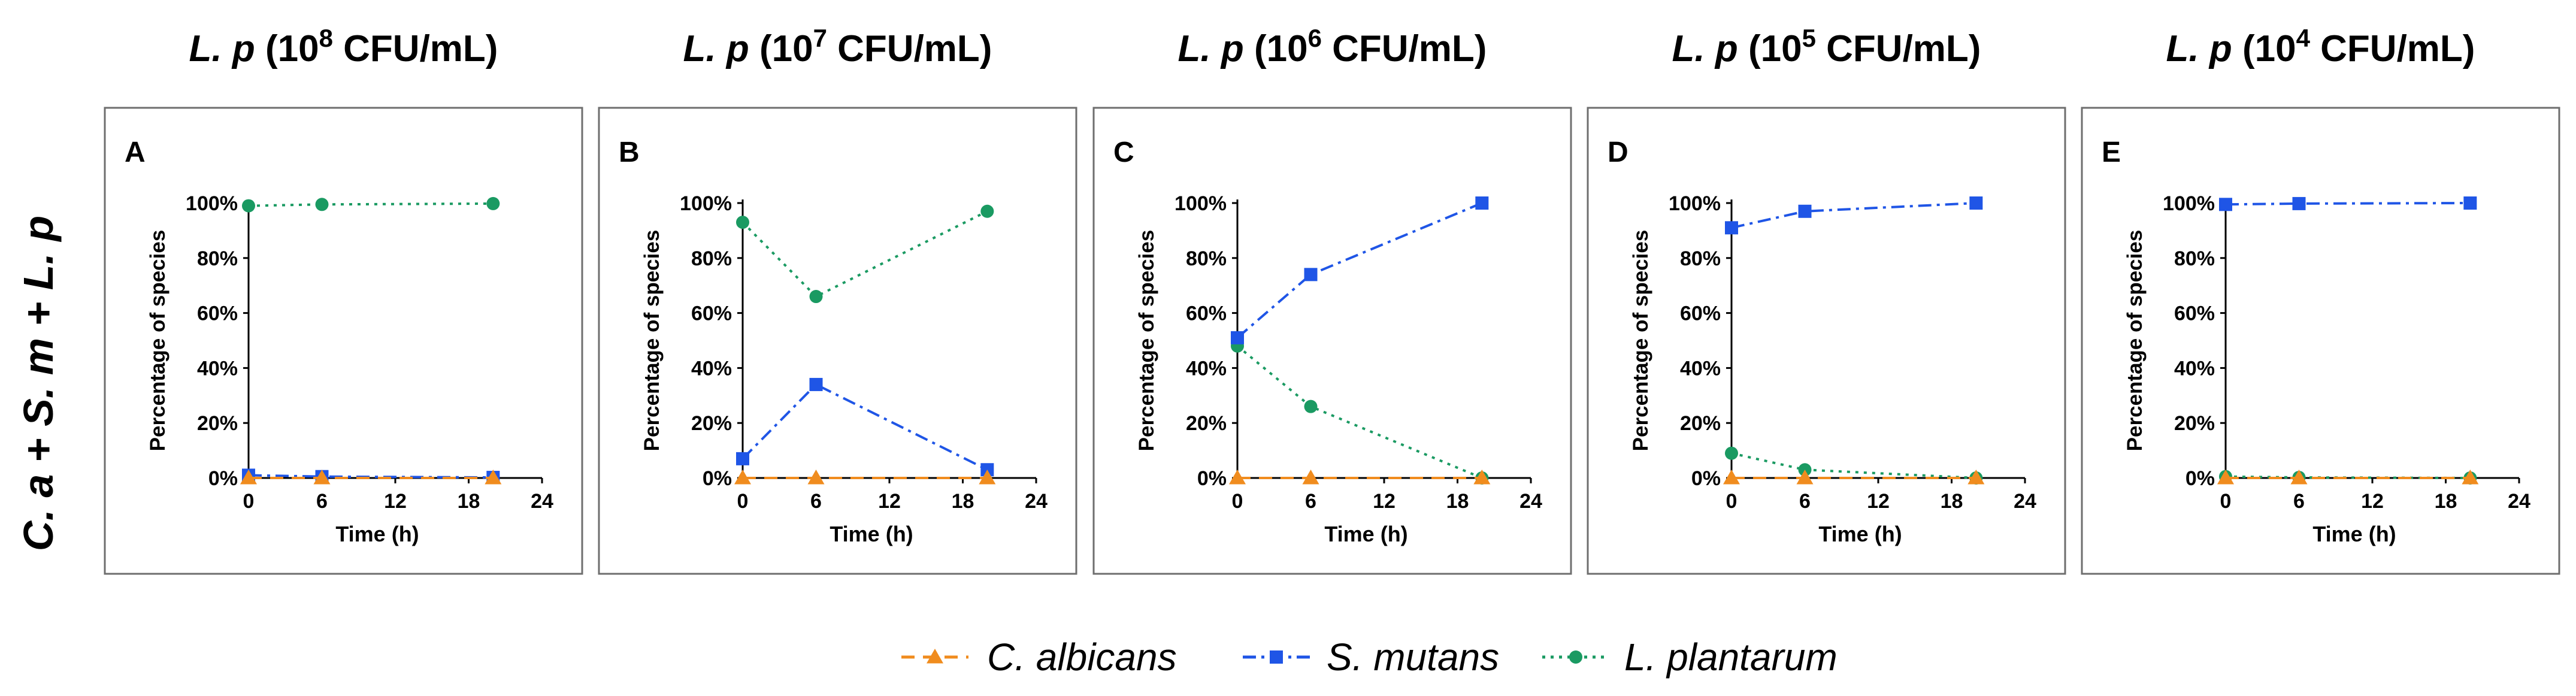 The image size is (2576, 696). What do you see at coordinates (1404, 48) in the screenshot?
I see `panel-title-suffix: CFU/mL)` at bounding box center [1404, 48].